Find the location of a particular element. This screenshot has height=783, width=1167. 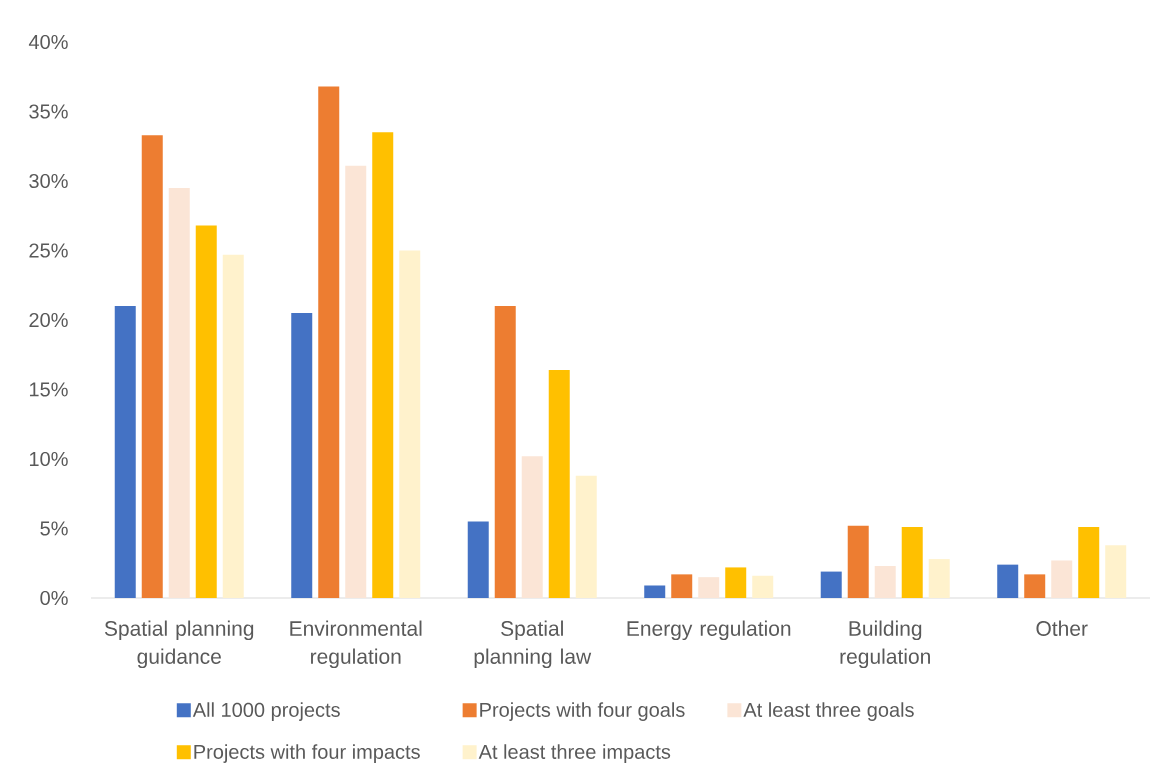

y-tick-label: 35% is located at coordinates (48, 111).